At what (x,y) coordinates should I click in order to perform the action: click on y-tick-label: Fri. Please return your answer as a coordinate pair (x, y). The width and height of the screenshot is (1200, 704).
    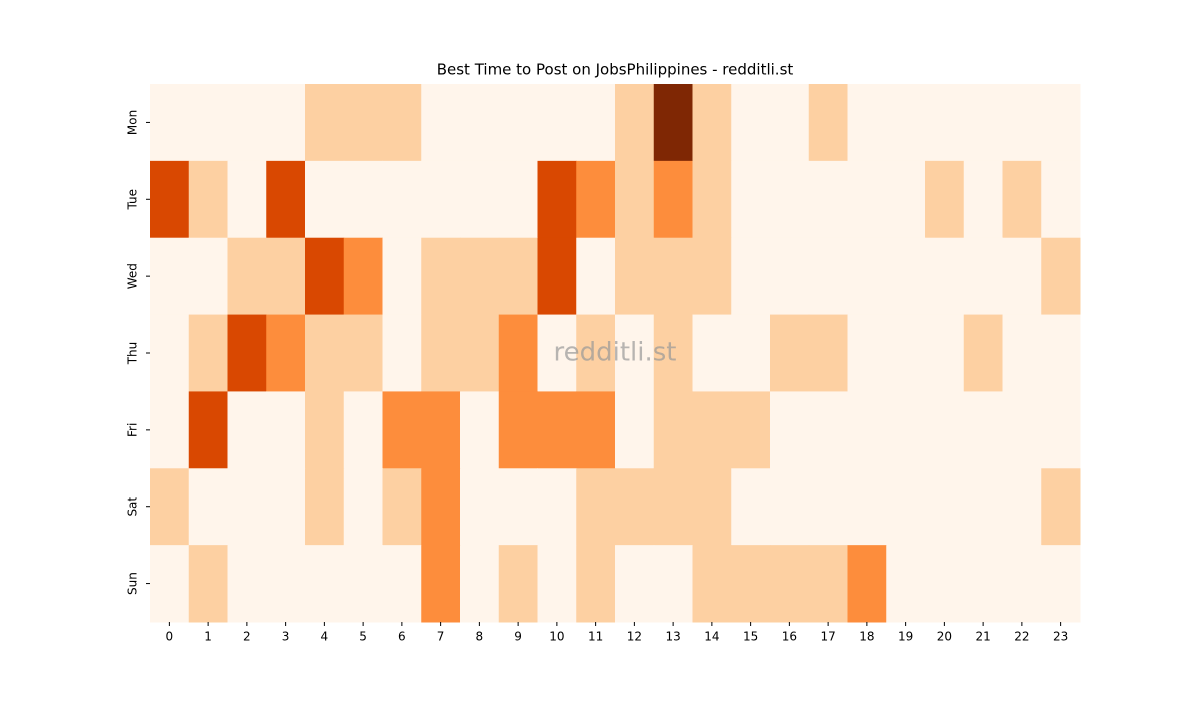
    Looking at the image, I should click on (133, 430).